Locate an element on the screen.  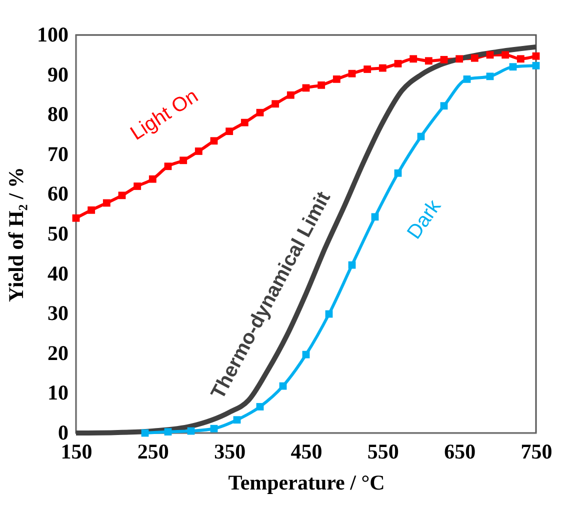
y-tick-label: 60 is located at coordinates (58, 194).